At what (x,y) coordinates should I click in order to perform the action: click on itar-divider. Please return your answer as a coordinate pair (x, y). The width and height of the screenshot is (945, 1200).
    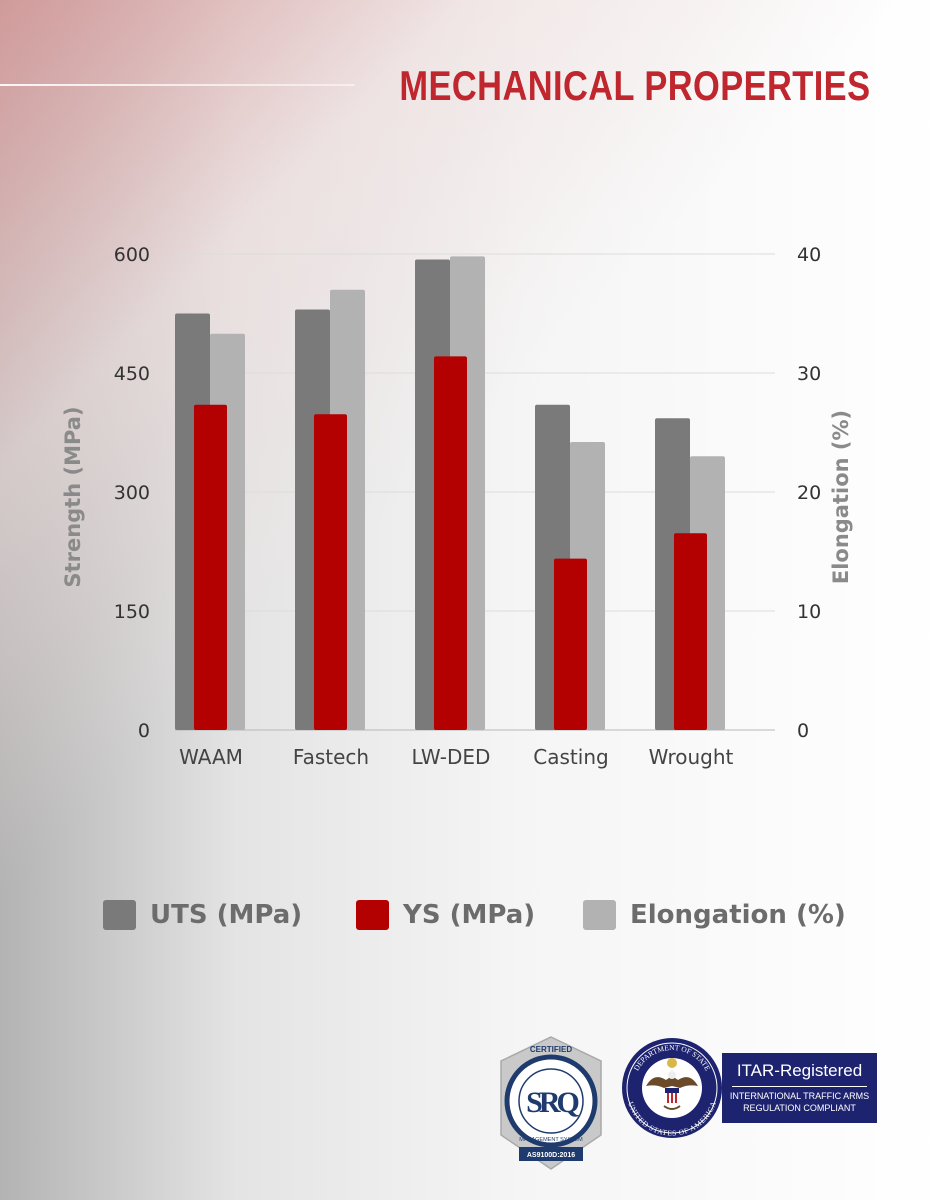
    Looking at the image, I should click on (799, 1086).